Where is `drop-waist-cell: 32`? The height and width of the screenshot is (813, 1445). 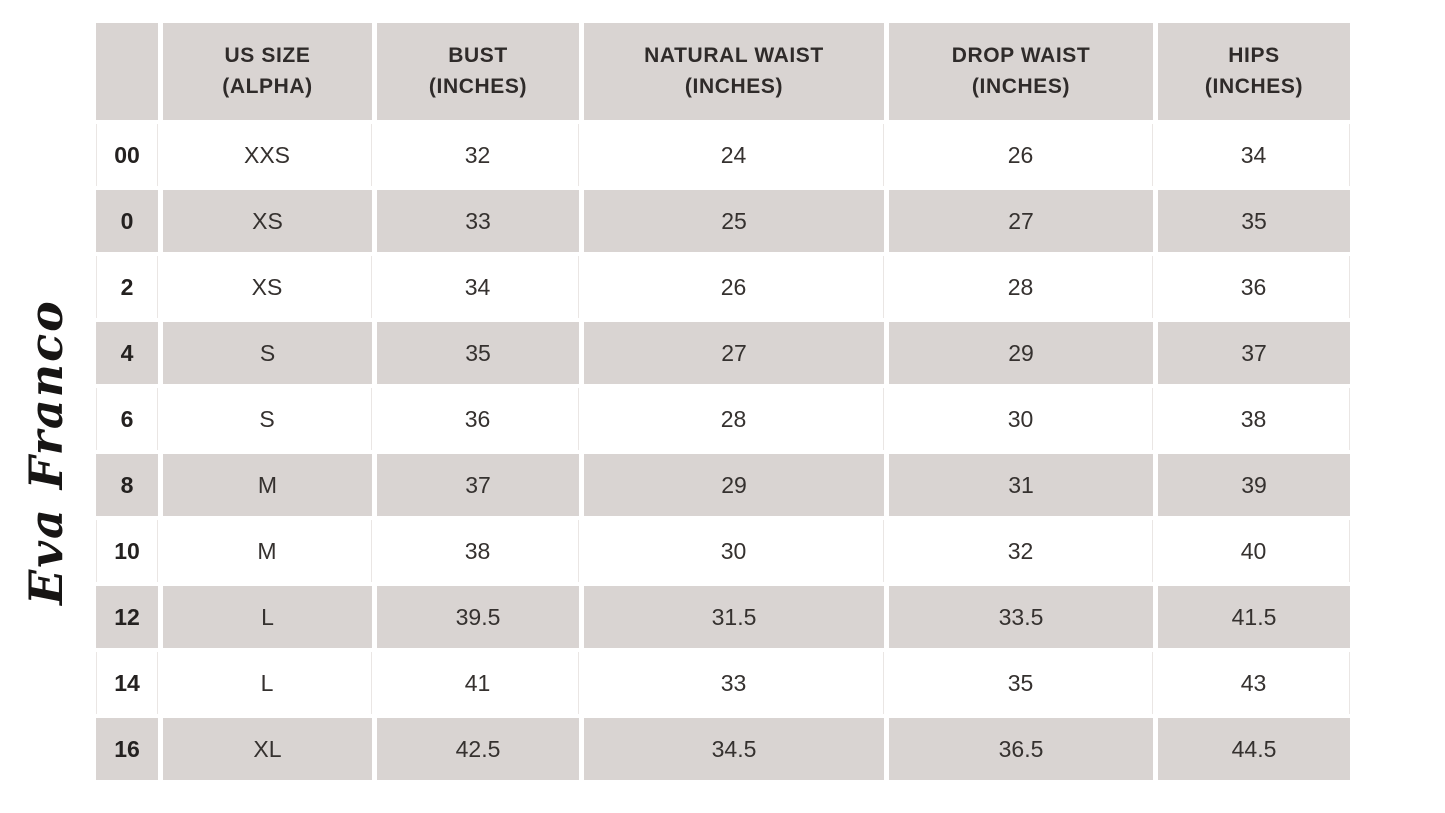 drop-waist-cell: 32 is located at coordinates (1021, 551).